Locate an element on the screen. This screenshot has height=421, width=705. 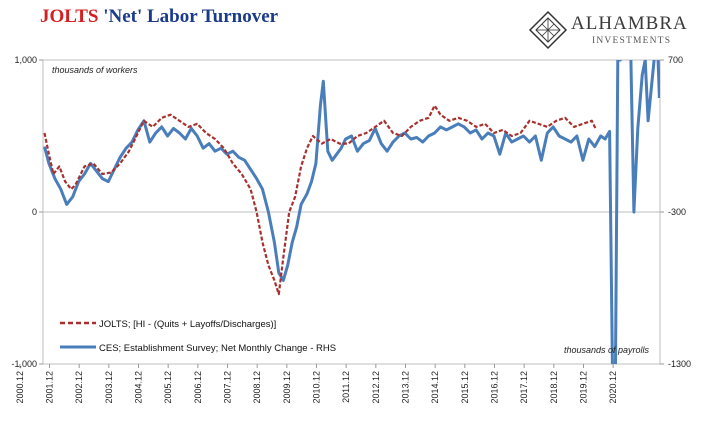
alhambra-logo: ALHAMBRA INVESTMENTS is located at coordinates (613, 31).